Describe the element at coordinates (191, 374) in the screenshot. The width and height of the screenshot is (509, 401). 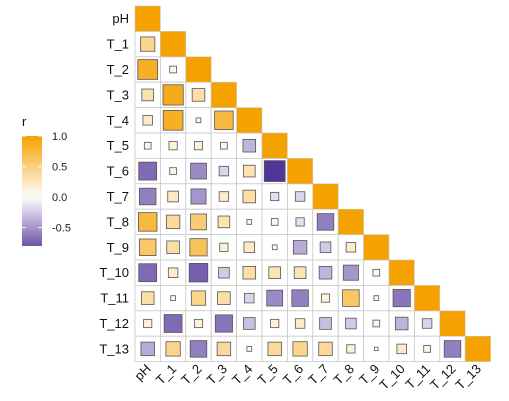
I see `column-label-T_2: T_2` at that location.